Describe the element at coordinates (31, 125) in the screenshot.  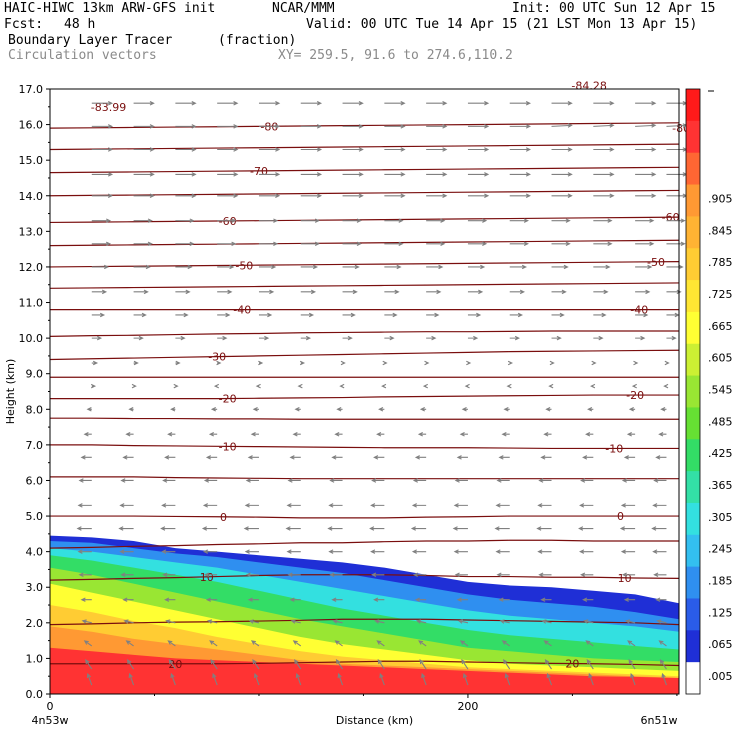
I see `y-tick-label: 16.0` at that location.